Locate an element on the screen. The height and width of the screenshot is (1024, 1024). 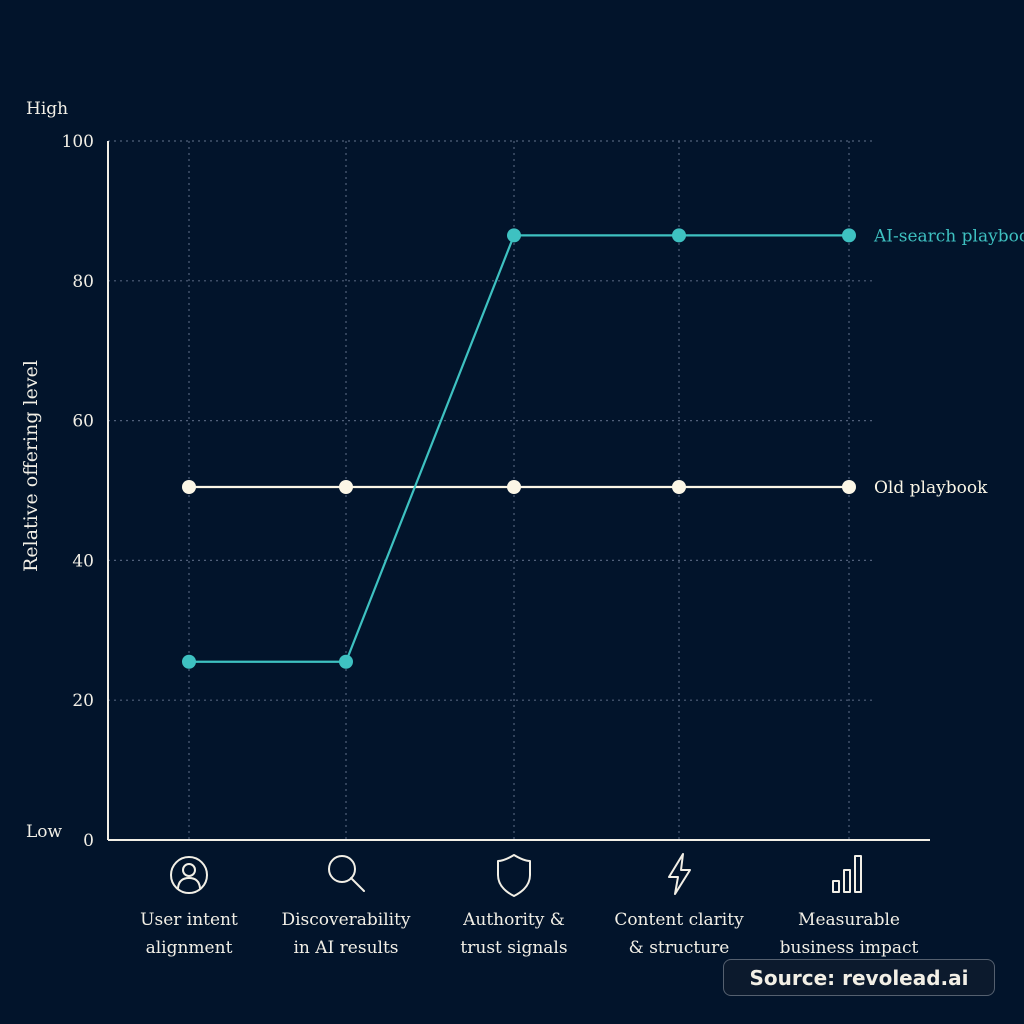
search-icon-handle is located at coordinates (357, 884).